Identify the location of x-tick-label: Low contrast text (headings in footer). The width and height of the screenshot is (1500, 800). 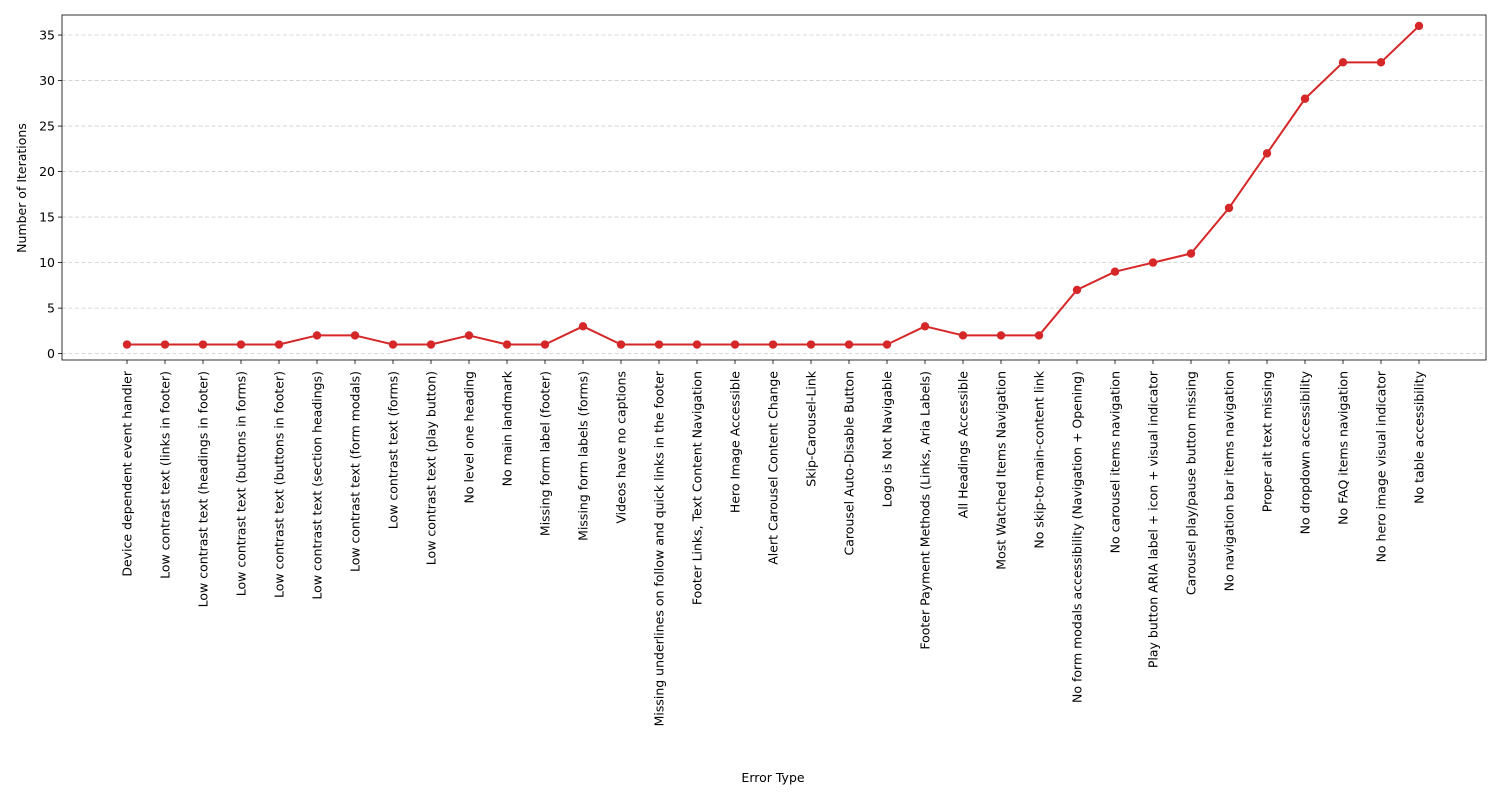
(203, 489).